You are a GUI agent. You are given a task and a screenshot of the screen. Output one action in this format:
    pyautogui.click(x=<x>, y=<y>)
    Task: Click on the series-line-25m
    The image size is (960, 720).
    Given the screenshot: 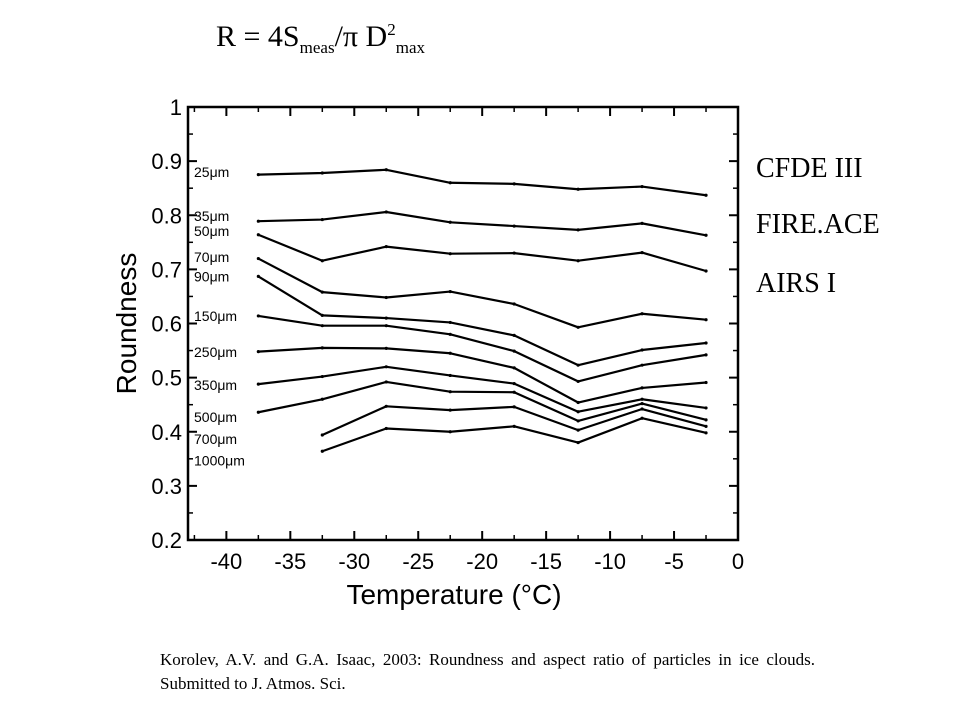 What is the action you would take?
    pyautogui.click(x=482, y=182)
    